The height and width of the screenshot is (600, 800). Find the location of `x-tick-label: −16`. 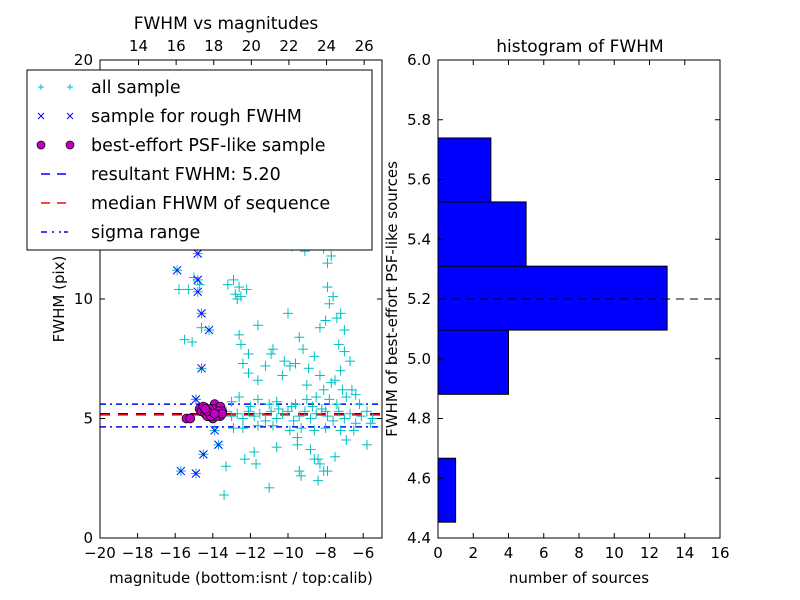

x-tick-label: −16 is located at coordinates (175, 553).